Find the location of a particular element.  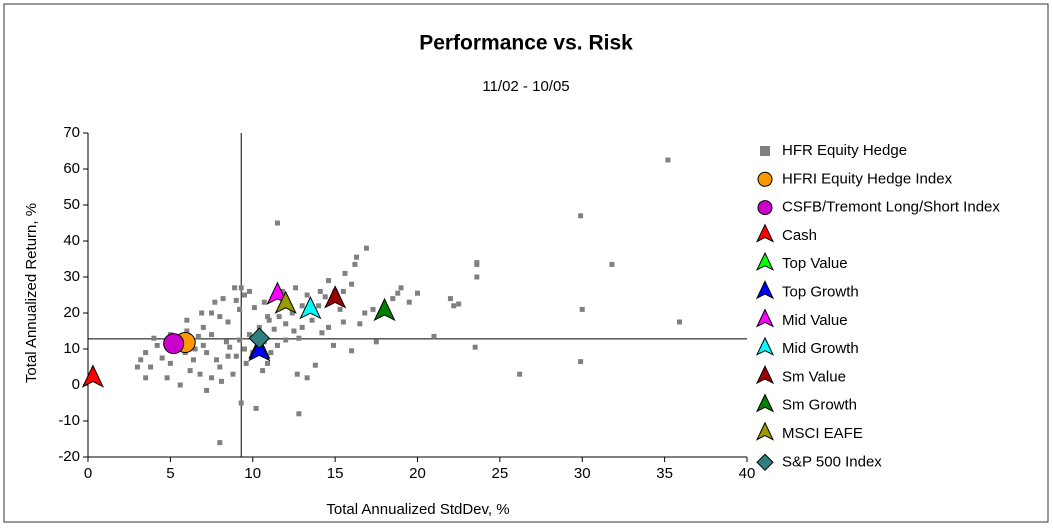

y-tick-label: -20 is located at coordinates (69, 456).